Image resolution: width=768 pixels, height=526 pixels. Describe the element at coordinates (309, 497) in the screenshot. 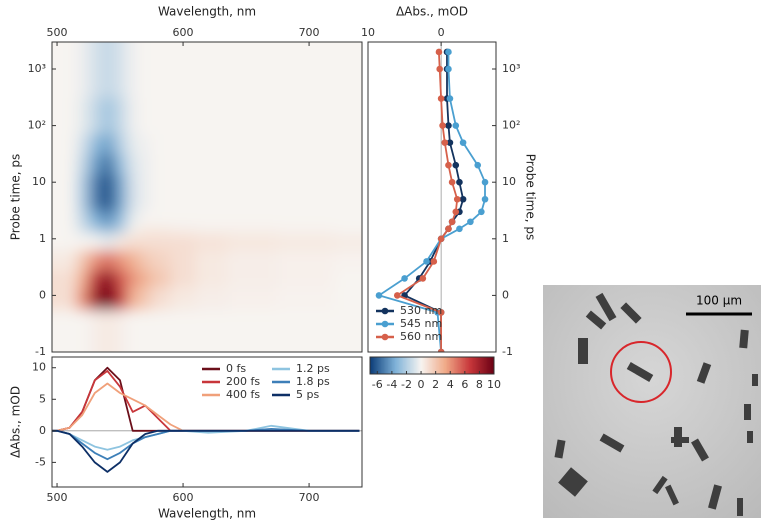

I see `x-tick-label: 700` at that location.